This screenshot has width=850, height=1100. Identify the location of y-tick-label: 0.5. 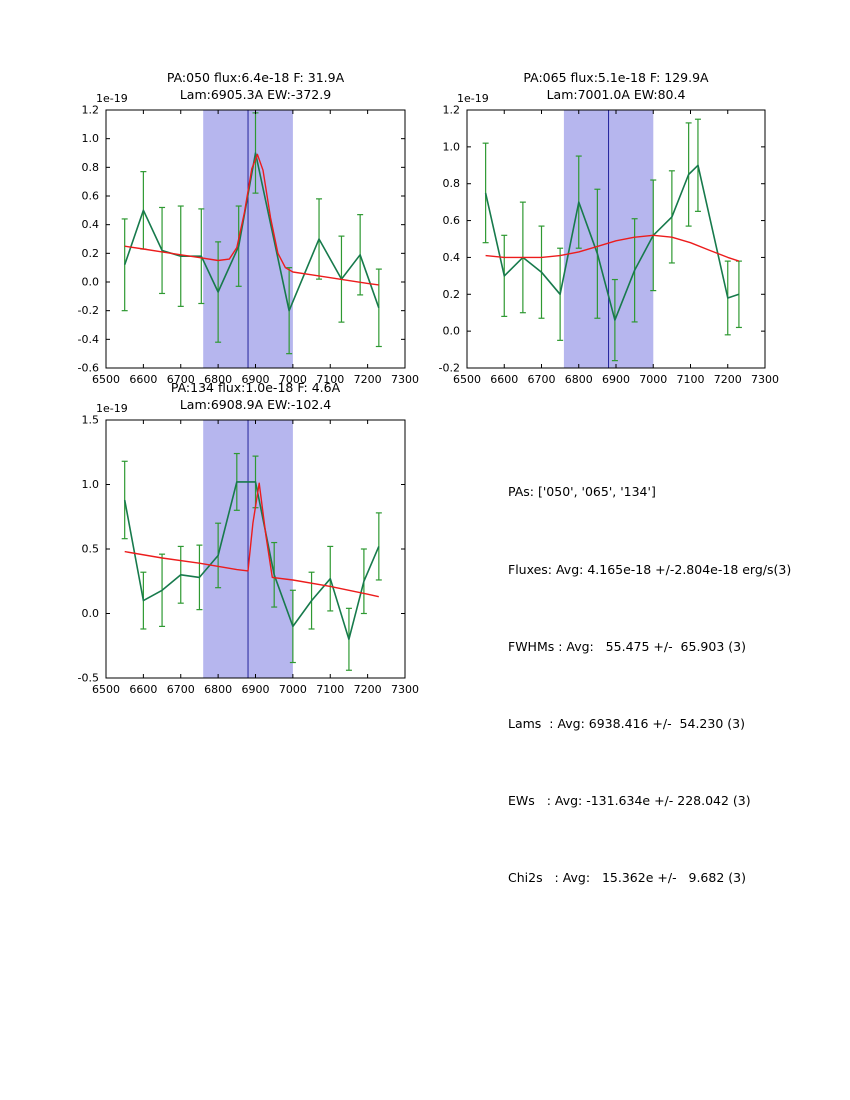
(91, 549).